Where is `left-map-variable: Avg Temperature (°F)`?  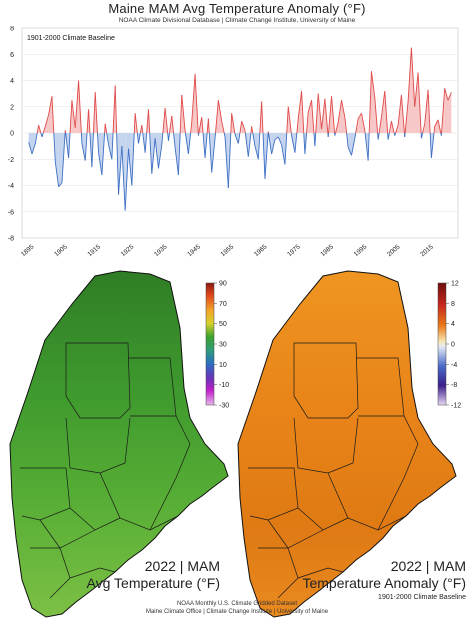 left-map-variable: Avg Temperature (°F) is located at coordinates (153, 583).